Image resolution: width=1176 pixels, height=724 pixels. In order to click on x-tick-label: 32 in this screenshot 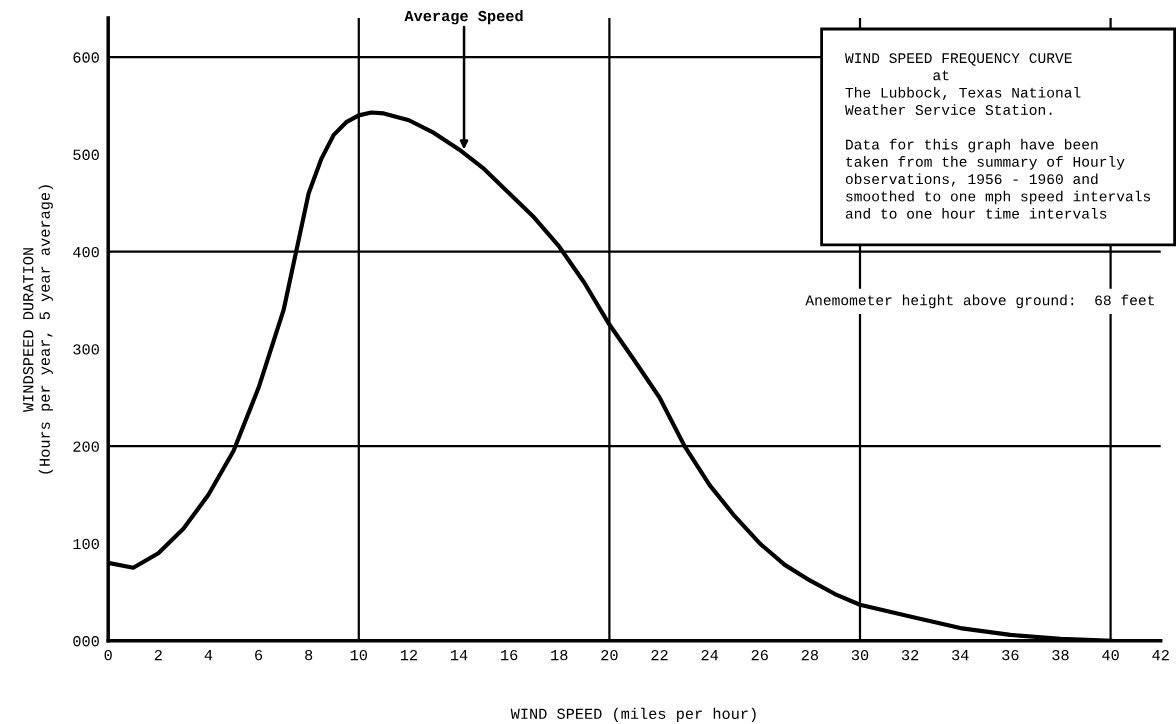, I will do `click(910, 655)`.